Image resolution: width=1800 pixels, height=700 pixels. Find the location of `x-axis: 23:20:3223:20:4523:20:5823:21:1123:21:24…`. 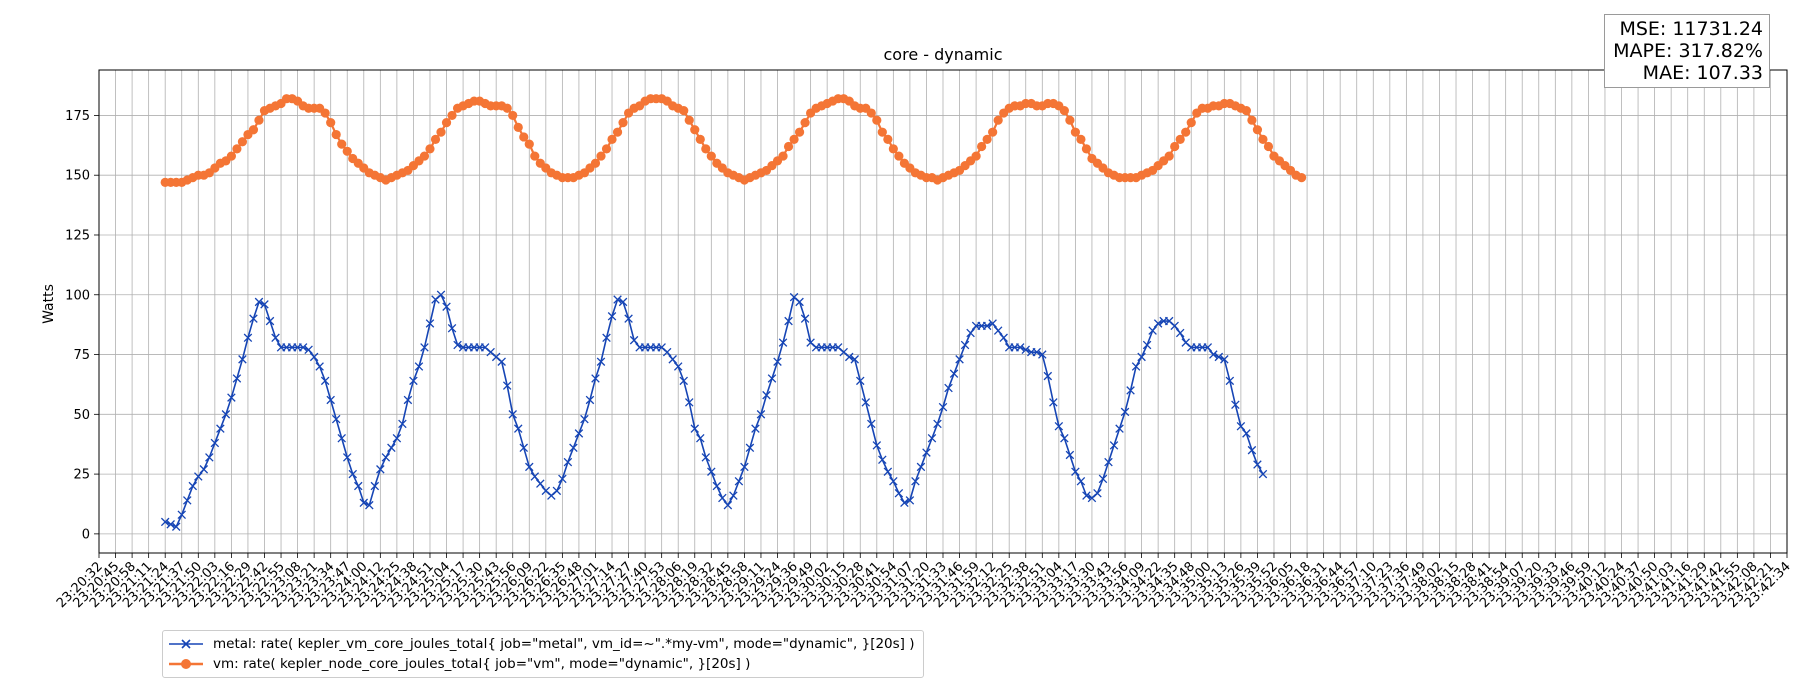

x-axis: 23:20:3223:20:4523:20:5823:21:1123:21:24… is located at coordinates (924, 582).